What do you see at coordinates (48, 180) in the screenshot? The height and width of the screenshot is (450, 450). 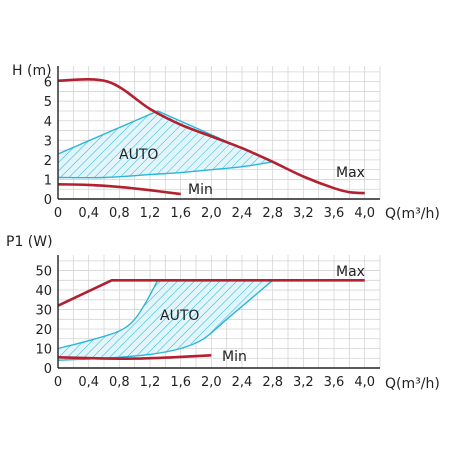 I see `y-tick-label: 1` at bounding box center [48, 180].